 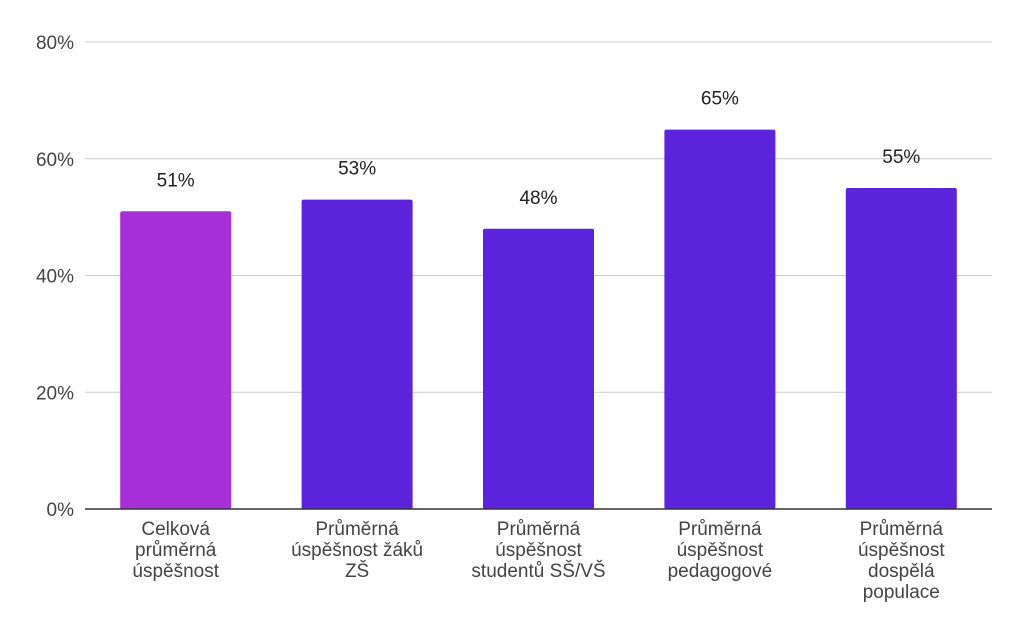 I want to click on y-tick-label: 80%, so click(x=55, y=43).